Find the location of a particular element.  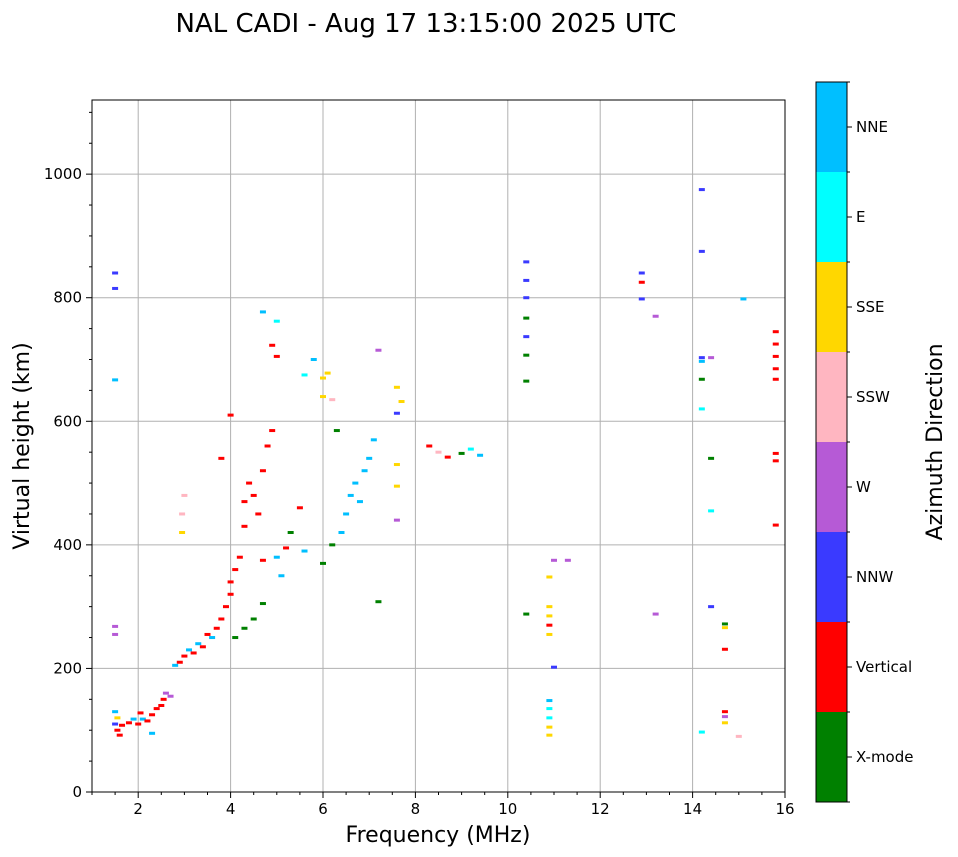

y-tick-label: 600 is located at coordinates (67, 421).